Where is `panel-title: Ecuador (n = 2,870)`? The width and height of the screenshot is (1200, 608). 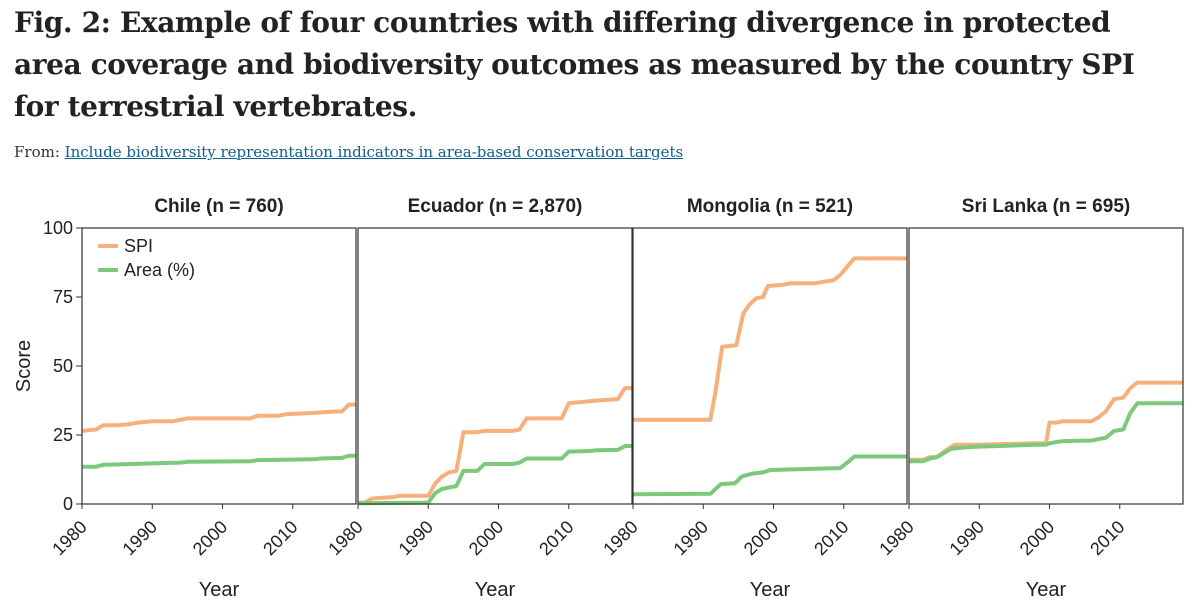
panel-title: Ecuador (n = 2,870) is located at coordinates (495, 206).